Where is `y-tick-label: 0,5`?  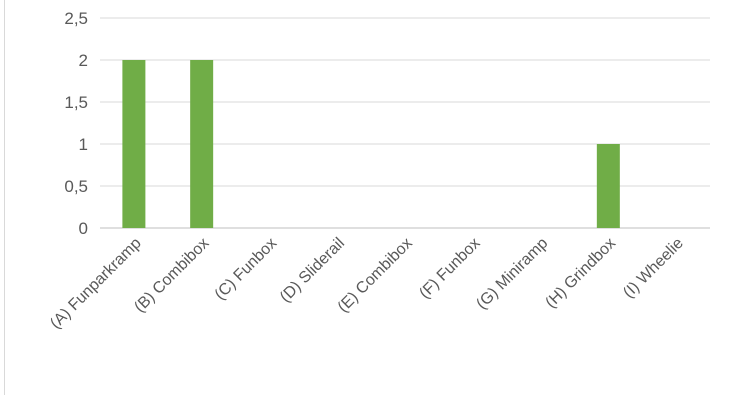
y-tick-label: 0,5 is located at coordinates (76, 186).